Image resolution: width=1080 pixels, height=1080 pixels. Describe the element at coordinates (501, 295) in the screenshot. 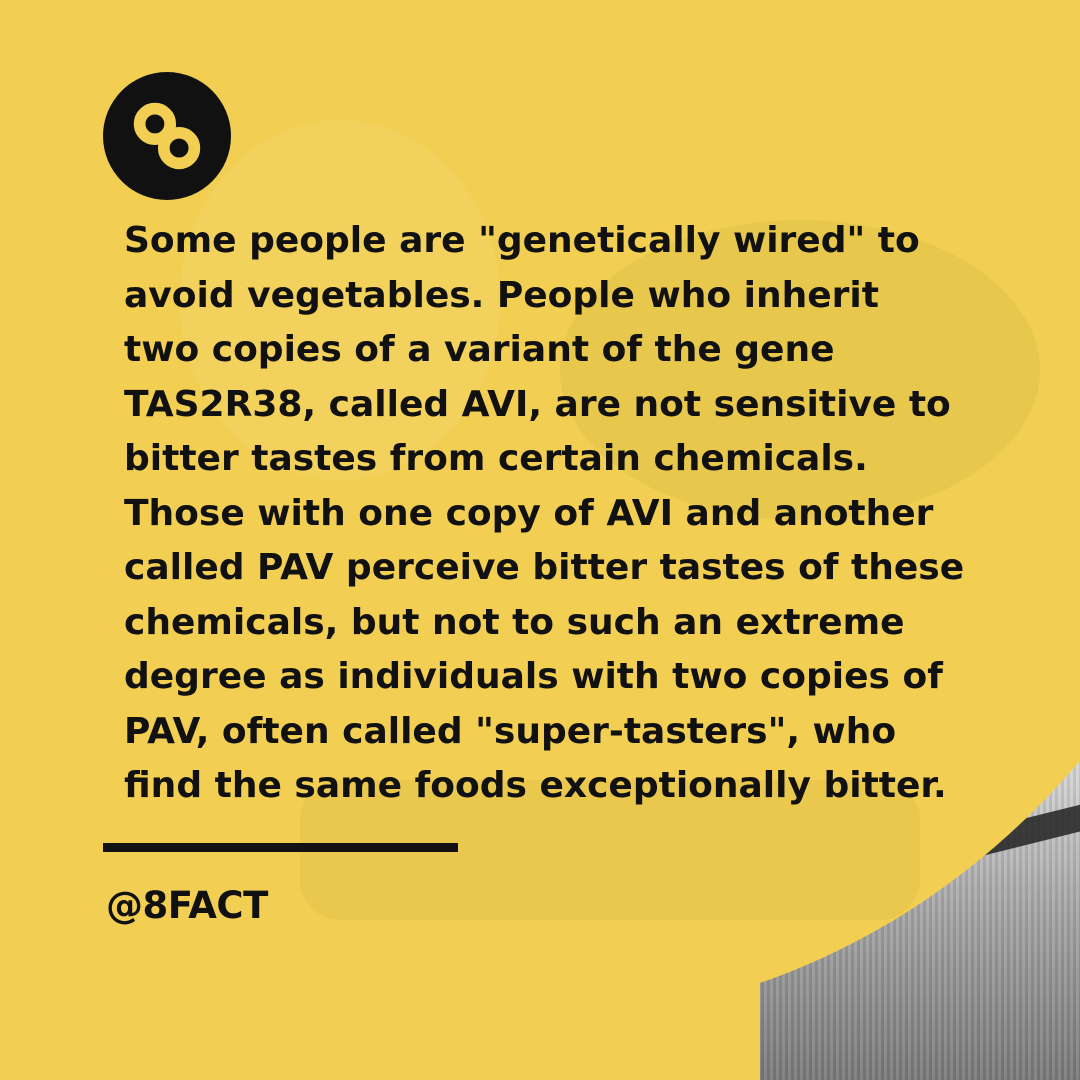

I see `fact-text-line: avoid vegetables. People who inherit` at that location.